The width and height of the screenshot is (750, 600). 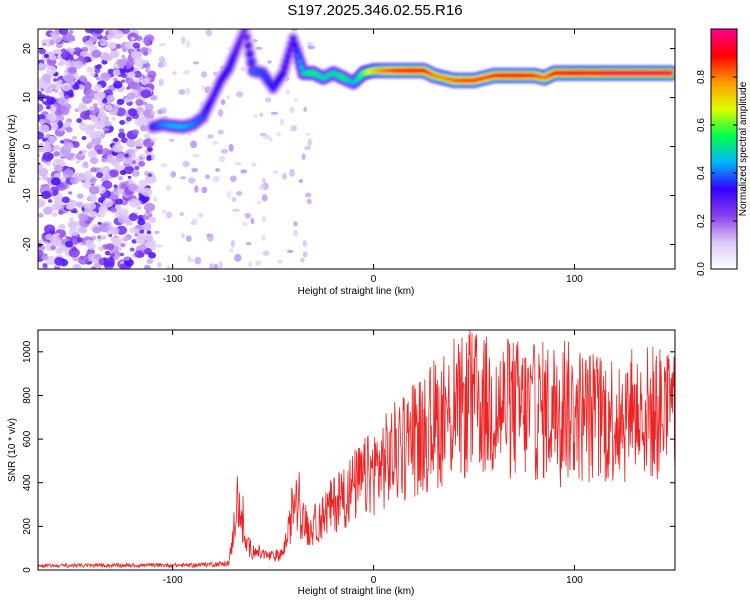 What do you see at coordinates (724, 149) in the screenshot?
I see `colorbar-gradient` at bounding box center [724, 149].